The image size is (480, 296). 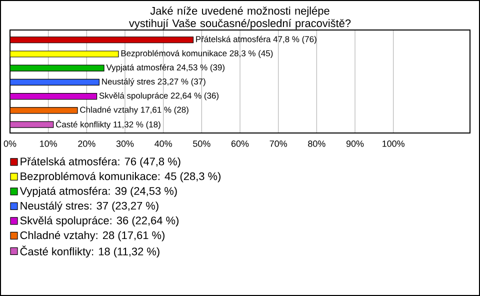 What do you see at coordinates (163, 143) in the screenshot?
I see `x-tick-label: 40%` at bounding box center [163, 143].